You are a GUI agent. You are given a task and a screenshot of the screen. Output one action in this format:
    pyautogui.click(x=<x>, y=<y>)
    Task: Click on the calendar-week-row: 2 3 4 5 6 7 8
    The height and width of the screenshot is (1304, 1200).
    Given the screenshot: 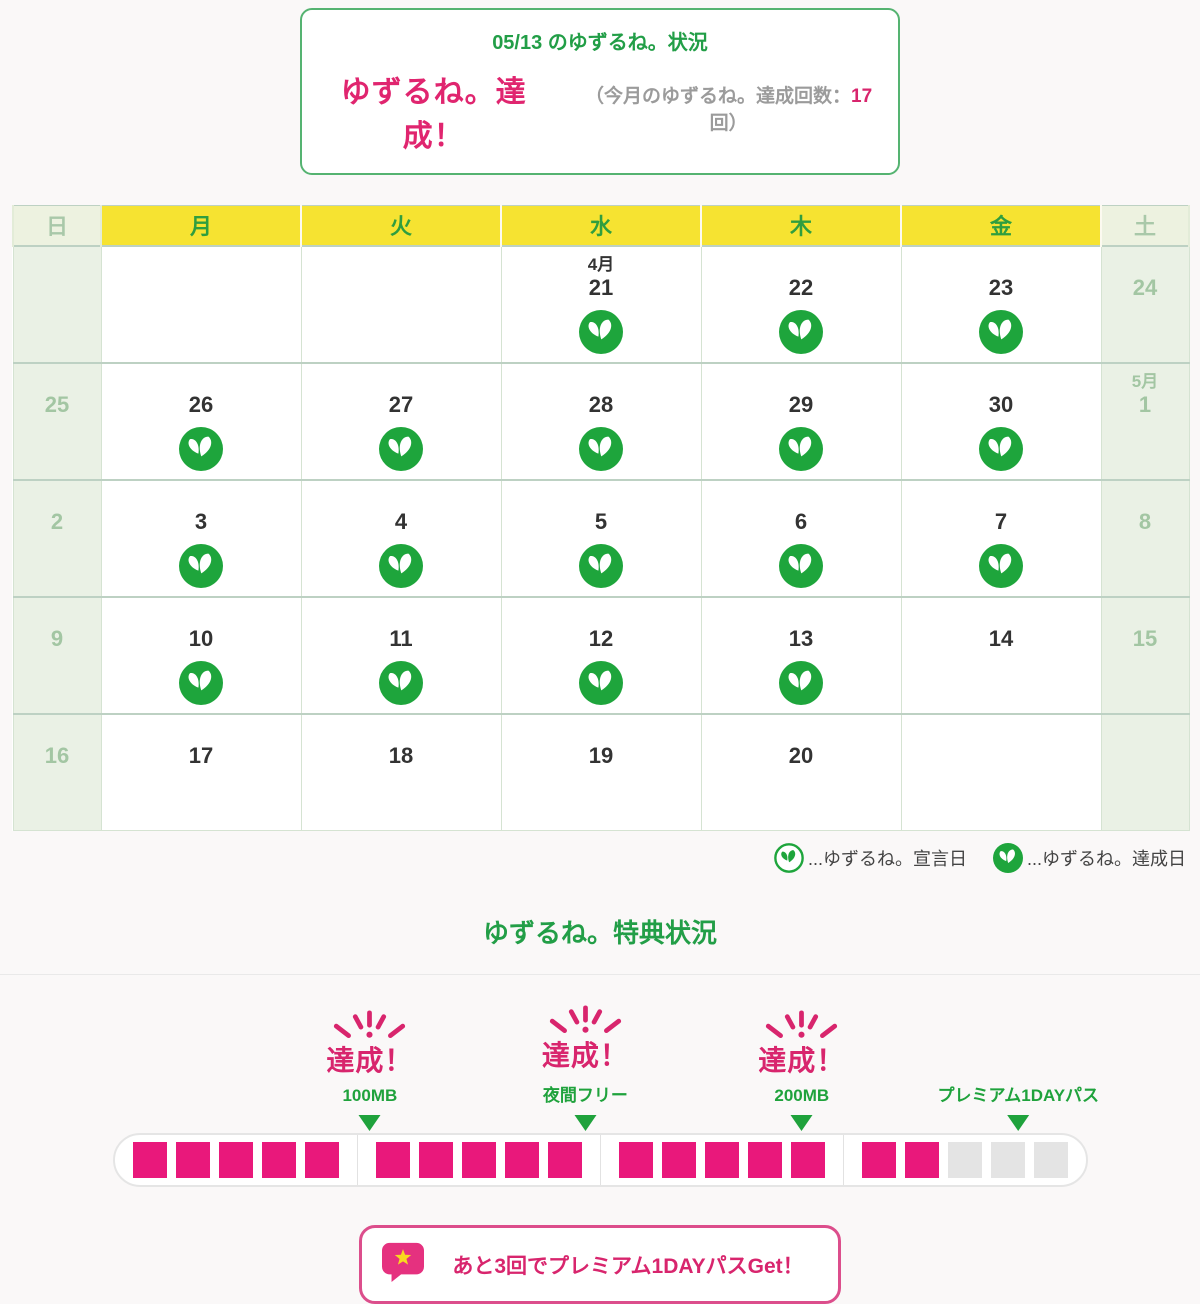 What is the action you would take?
    pyautogui.click(x=601, y=537)
    